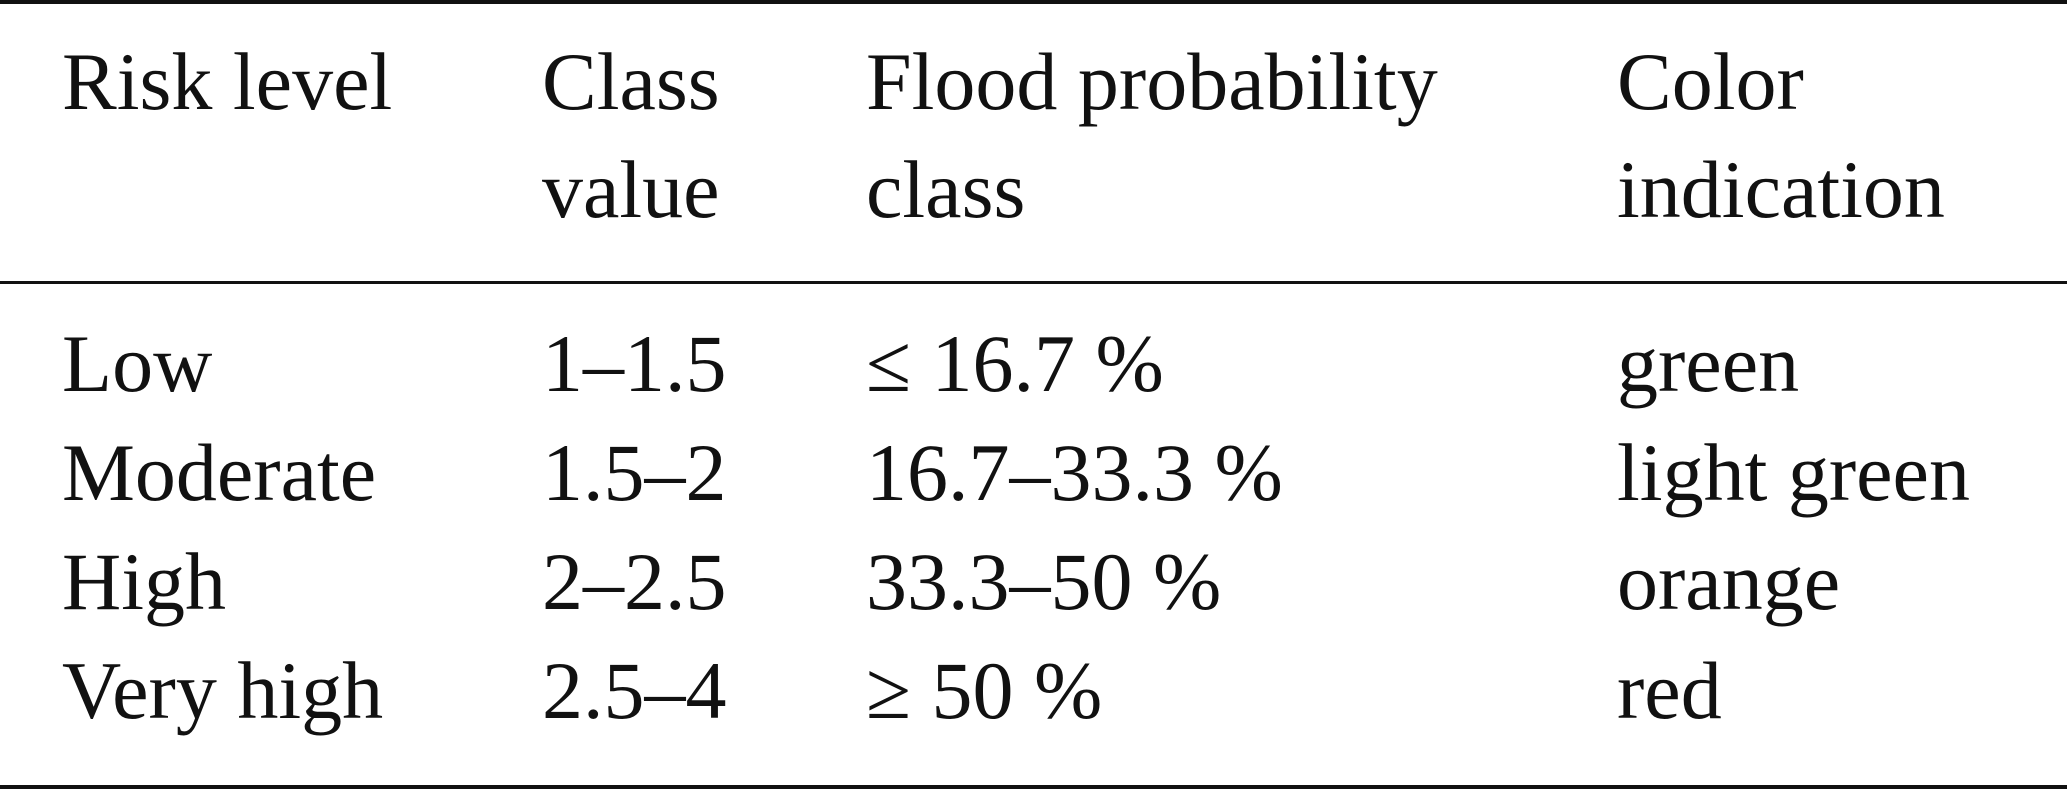 This screenshot has width=2067, height=791. Describe the element at coordinates (219, 472) in the screenshot. I see `table-cell: Moderate` at that location.